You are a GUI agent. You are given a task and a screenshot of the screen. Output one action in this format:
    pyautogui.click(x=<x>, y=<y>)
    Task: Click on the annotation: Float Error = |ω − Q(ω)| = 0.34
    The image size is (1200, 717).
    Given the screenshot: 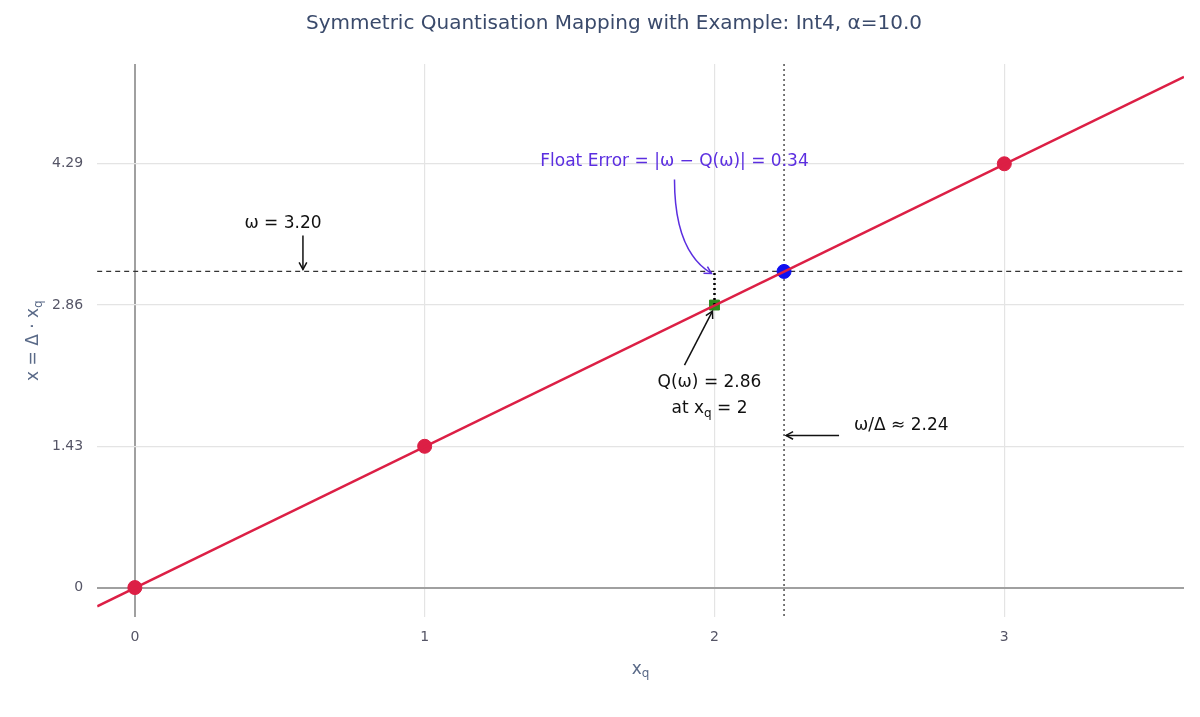 What is the action you would take?
    pyautogui.click(x=674, y=159)
    